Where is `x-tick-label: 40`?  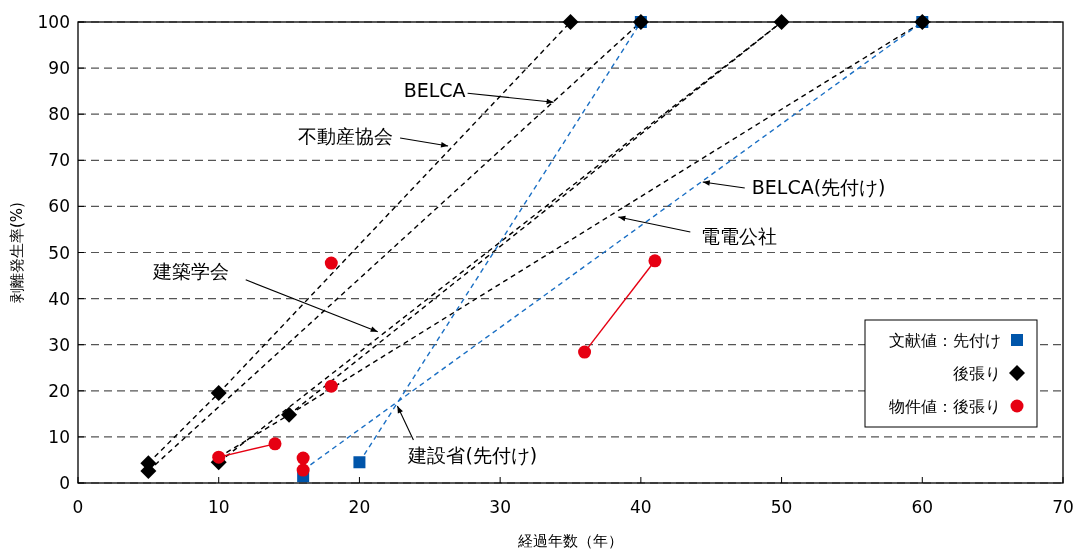 x-tick-label: 40 is located at coordinates (641, 507).